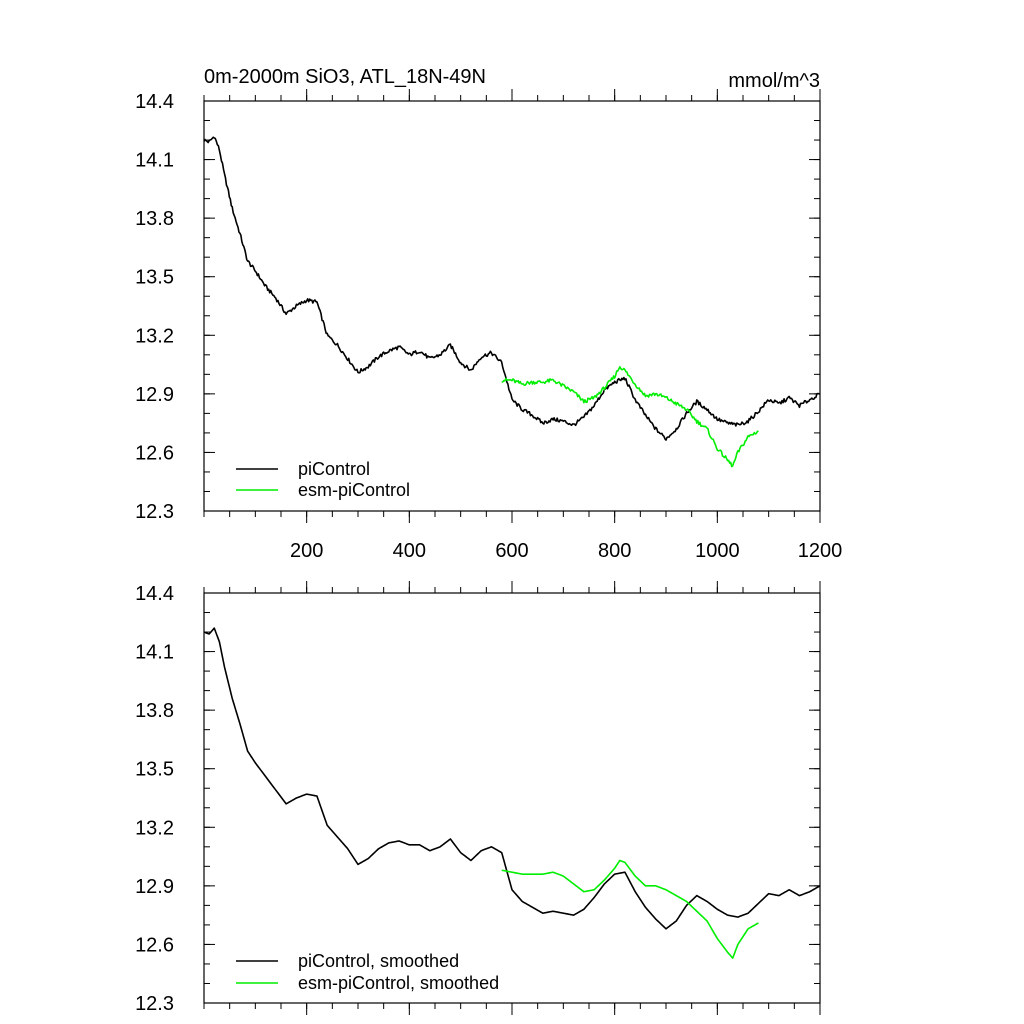  Describe the element at coordinates (717, 551) in the screenshot. I see `x-tick-label: 1000` at that location.